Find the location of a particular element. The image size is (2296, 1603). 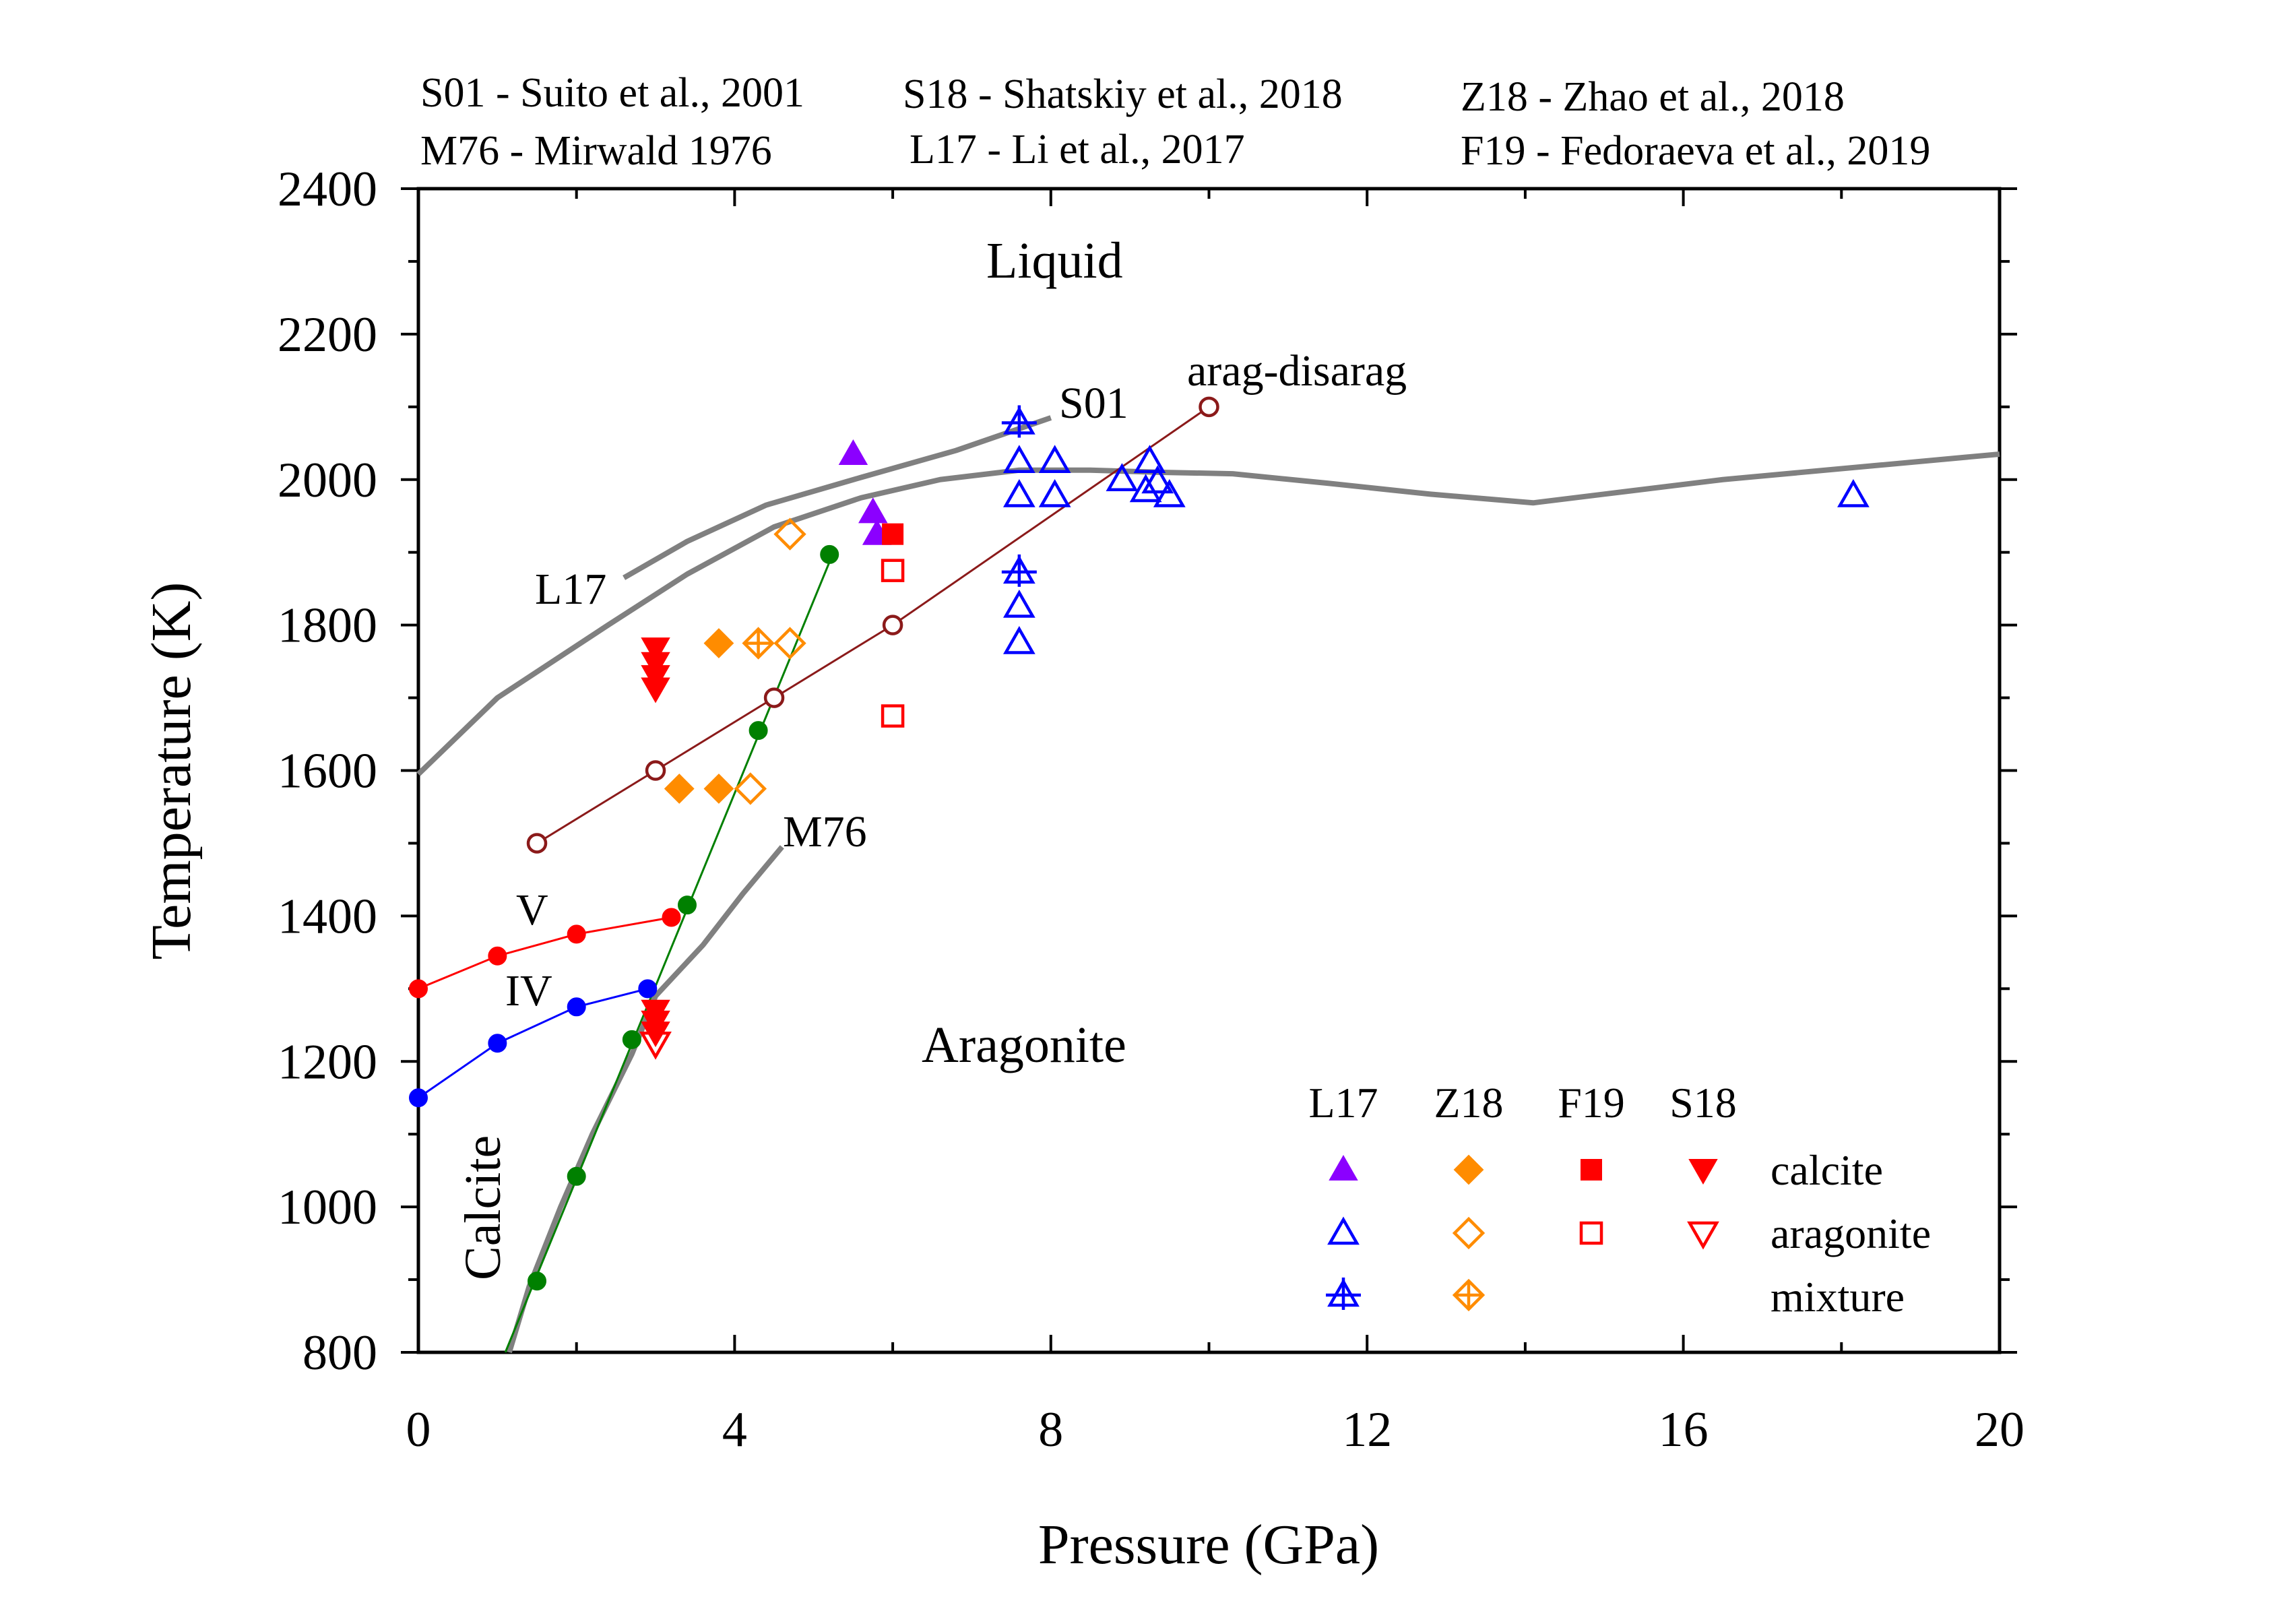

x-axis-title: Pressure (GPa) is located at coordinates (1208, 1544).